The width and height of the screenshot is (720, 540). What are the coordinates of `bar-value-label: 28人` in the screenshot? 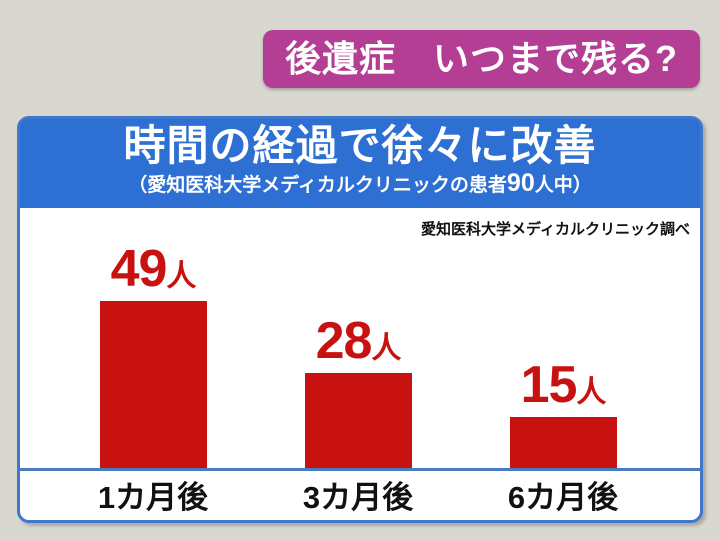 It's located at (359, 341).